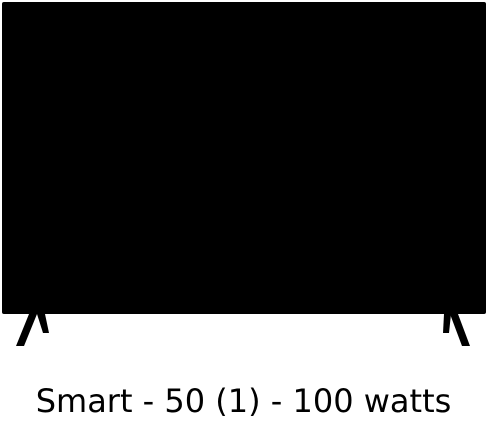  Describe the element at coordinates (26, 330) in the screenshot. I see `tv-left-leg` at that location.